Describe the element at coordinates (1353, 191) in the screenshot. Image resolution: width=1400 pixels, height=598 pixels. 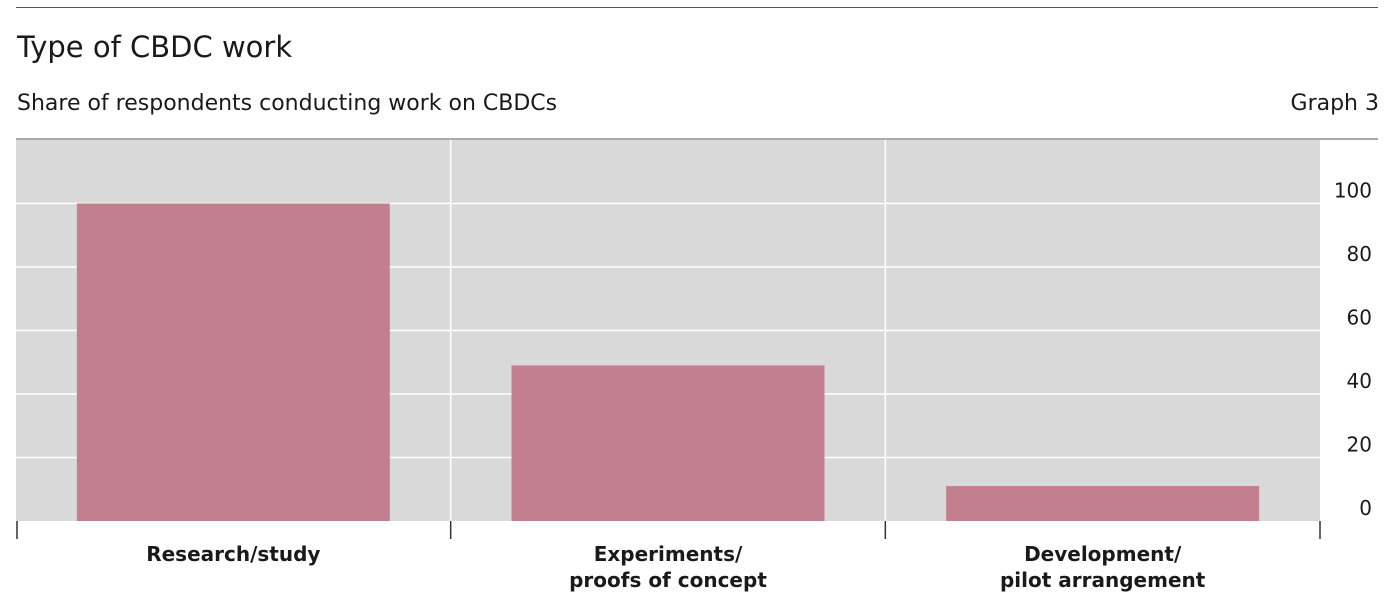
I see `y-tick-label: 100` at that location.